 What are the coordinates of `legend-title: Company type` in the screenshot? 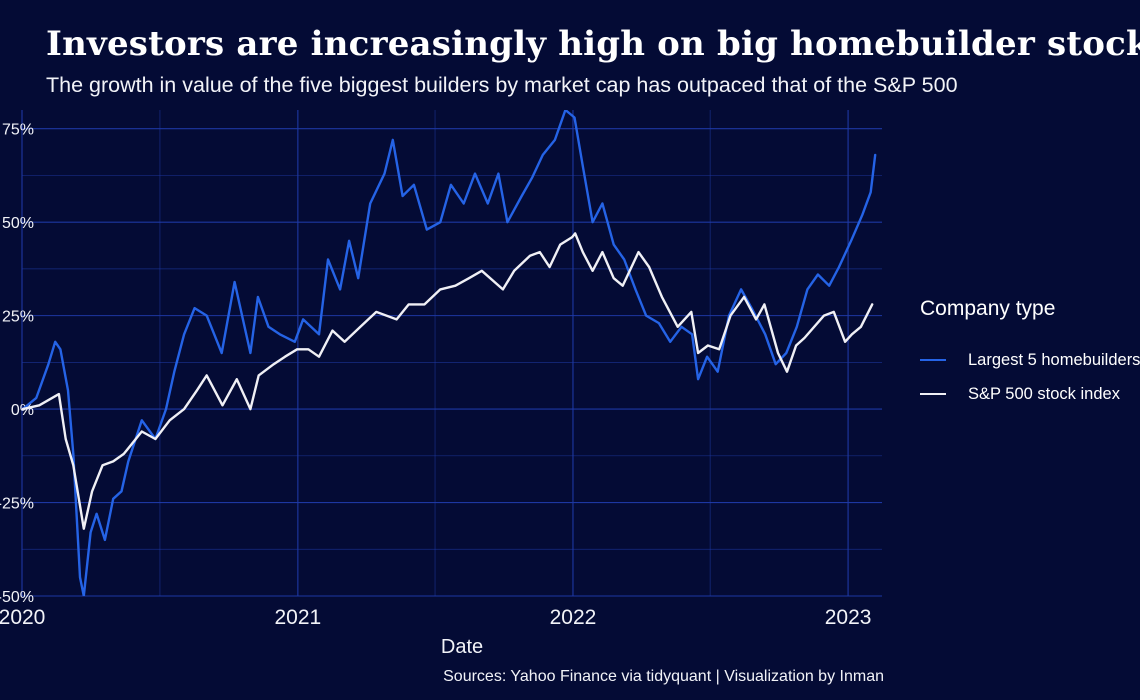 It's located at (988, 308).